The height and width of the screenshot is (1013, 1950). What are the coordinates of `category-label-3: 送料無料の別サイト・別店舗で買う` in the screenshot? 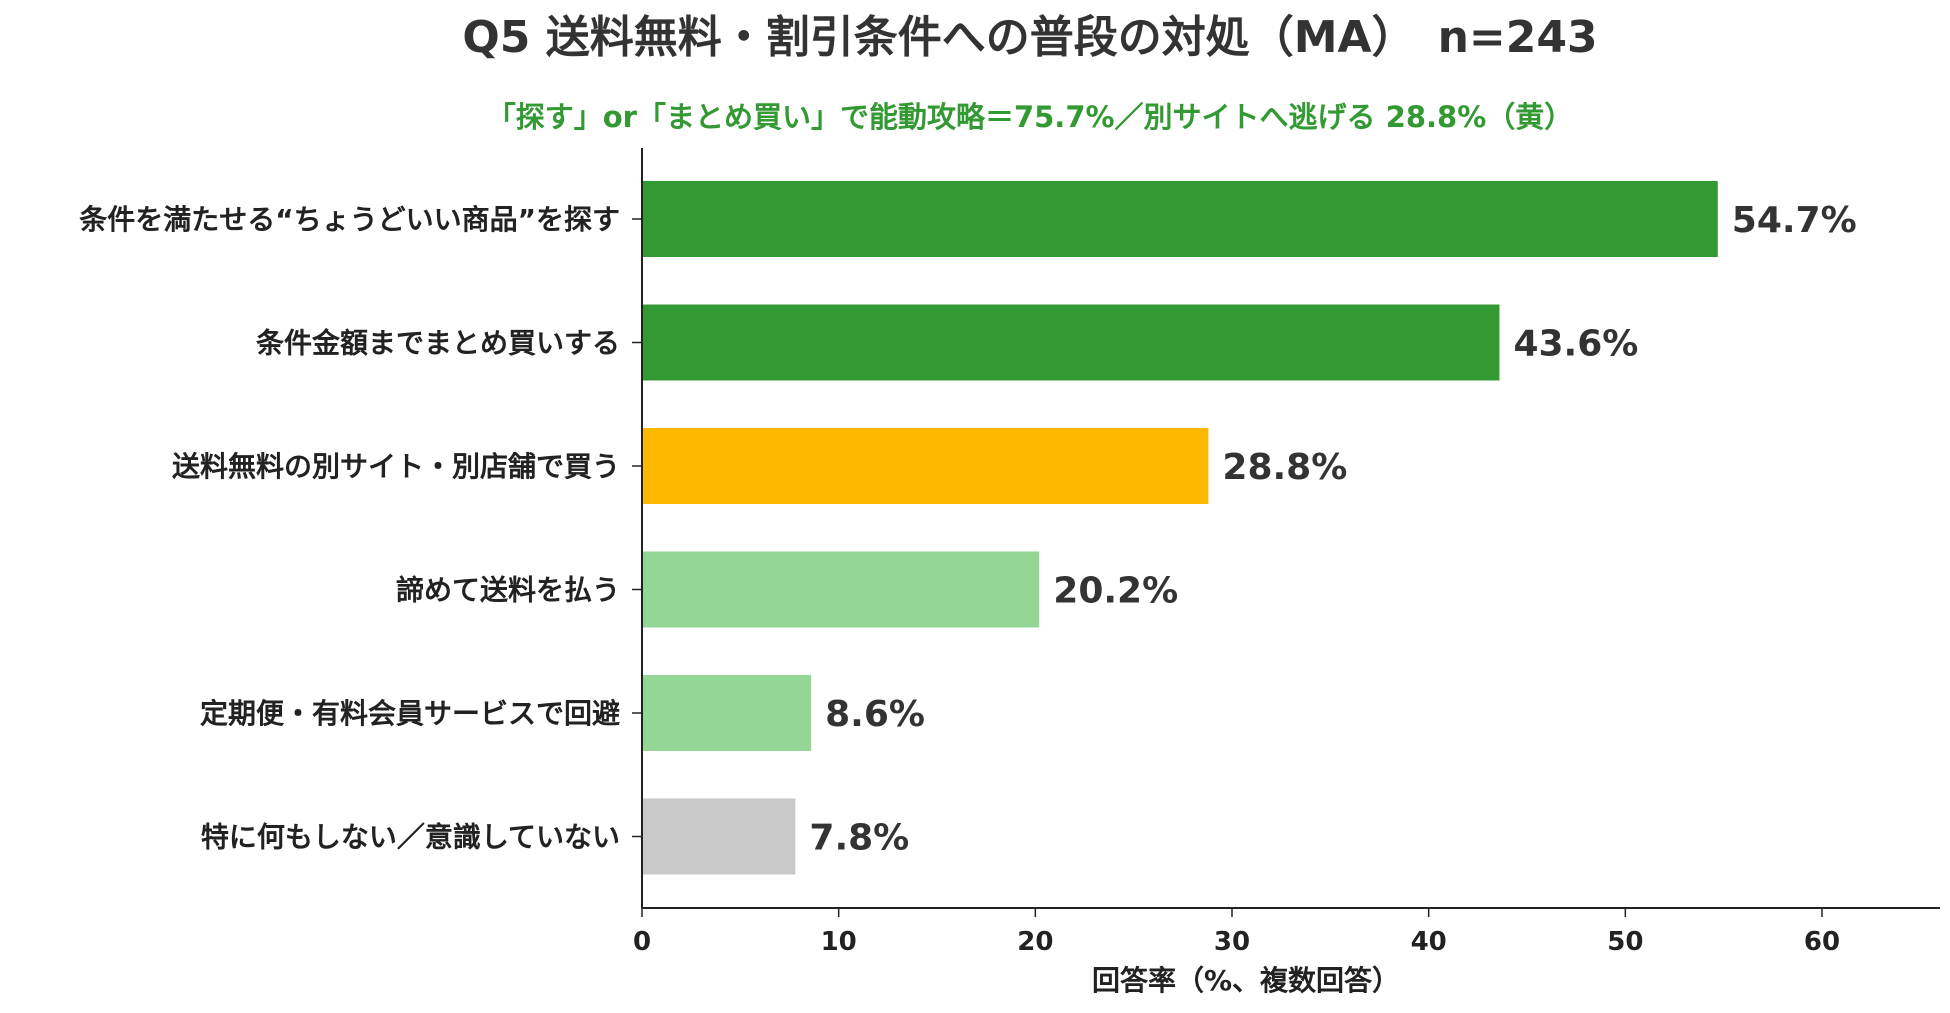 It's located at (396, 466).